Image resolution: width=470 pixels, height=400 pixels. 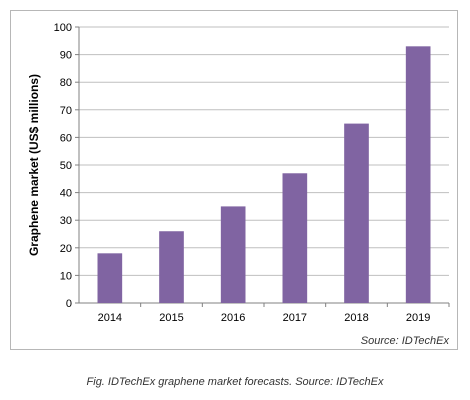 What do you see at coordinates (418, 318) in the screenshot?
I see `x-tick-label: 2019` at bounding box center [418, 318].